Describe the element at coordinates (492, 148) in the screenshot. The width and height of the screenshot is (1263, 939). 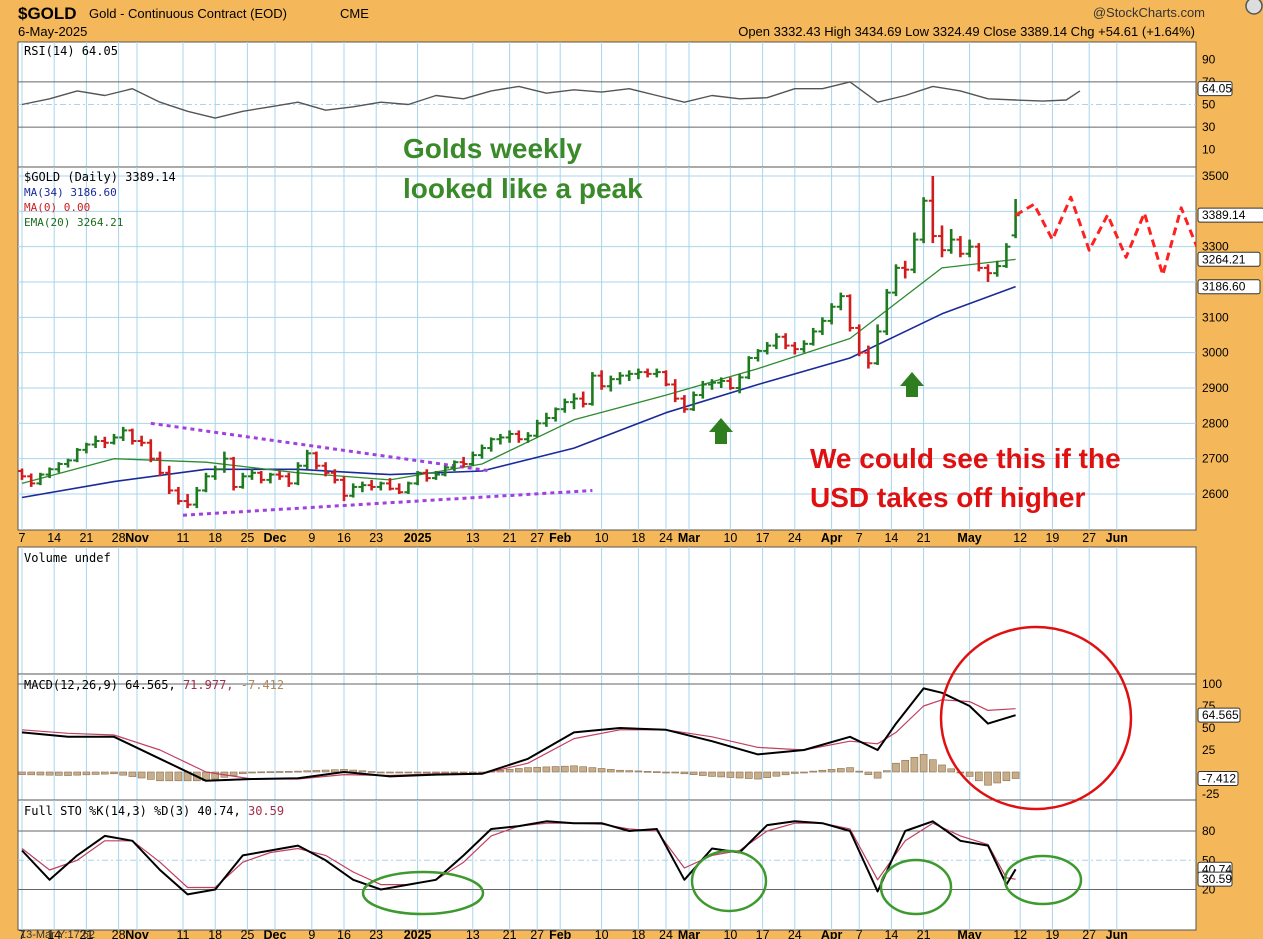
I see `peak-annotation-line1: Golds weekly` at that location.